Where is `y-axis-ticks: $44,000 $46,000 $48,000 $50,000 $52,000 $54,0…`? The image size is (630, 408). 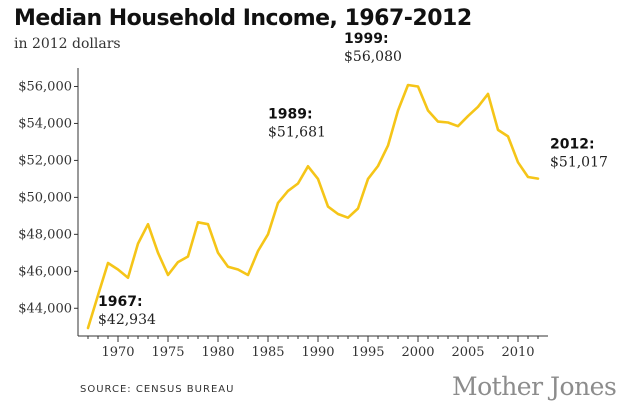 y-axis-ticks: $44,000 $46,000 $48,000 $50,000 $52,000 $54,0… is located at coordinates (48, 197).